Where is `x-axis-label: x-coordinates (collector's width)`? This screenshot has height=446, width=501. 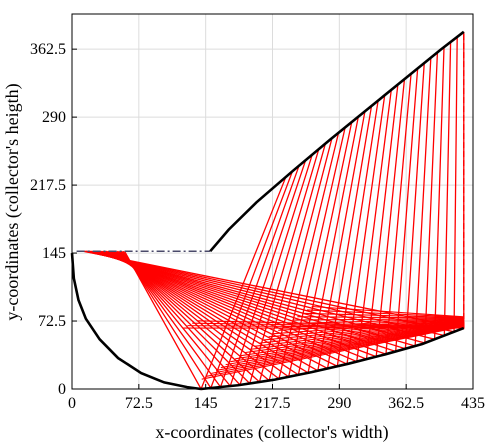
x-axis-label: x-coordinates (collector's width) is located at coordinates (271, 432).